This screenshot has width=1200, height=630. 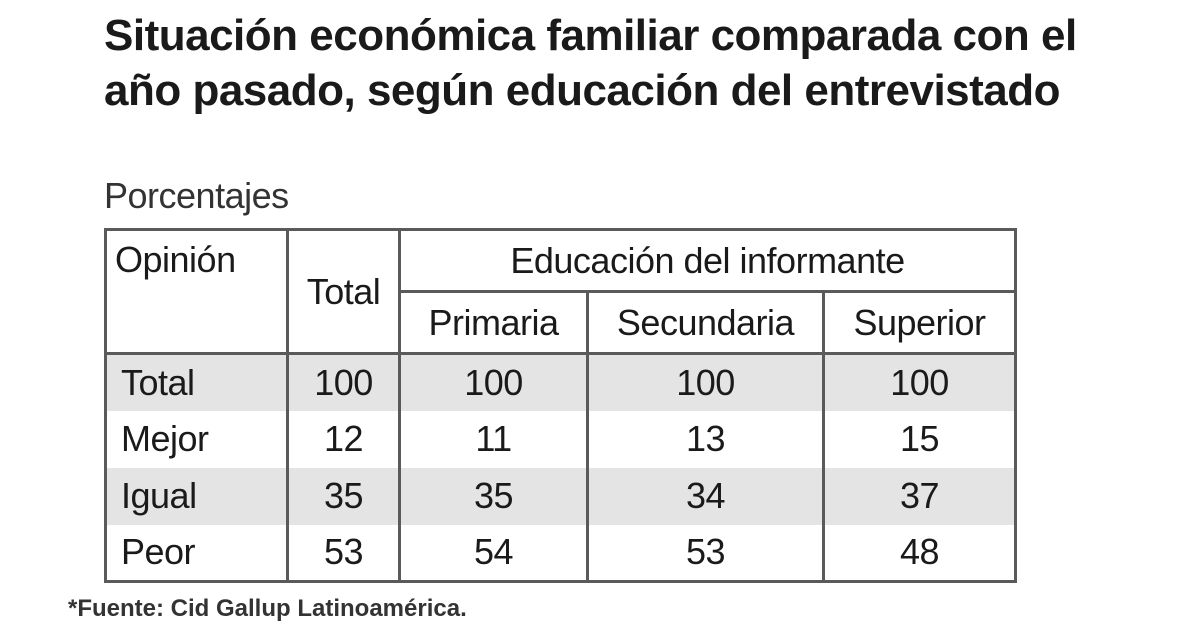 What do you see at coordinates (267, 608) in the screenshot?
I see `source-note: *Fuente: Cid Gallup Latinoamérica.` at bounding box center [267, 608].